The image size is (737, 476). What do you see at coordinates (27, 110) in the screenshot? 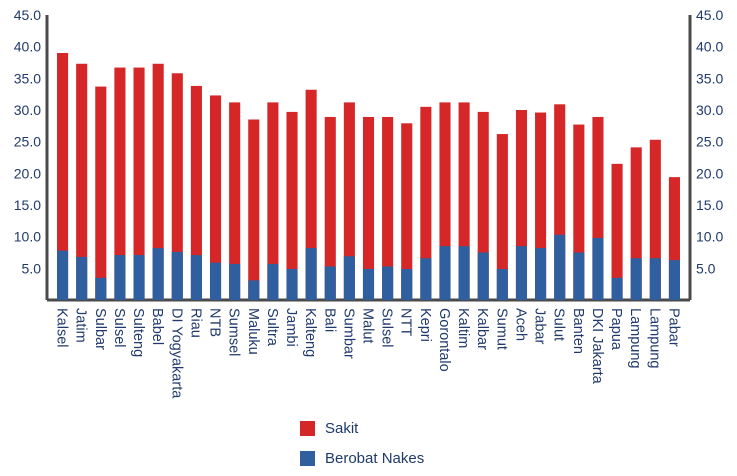
I see `y-tick-label-left: 30.0` at bounding box center [27, 110].